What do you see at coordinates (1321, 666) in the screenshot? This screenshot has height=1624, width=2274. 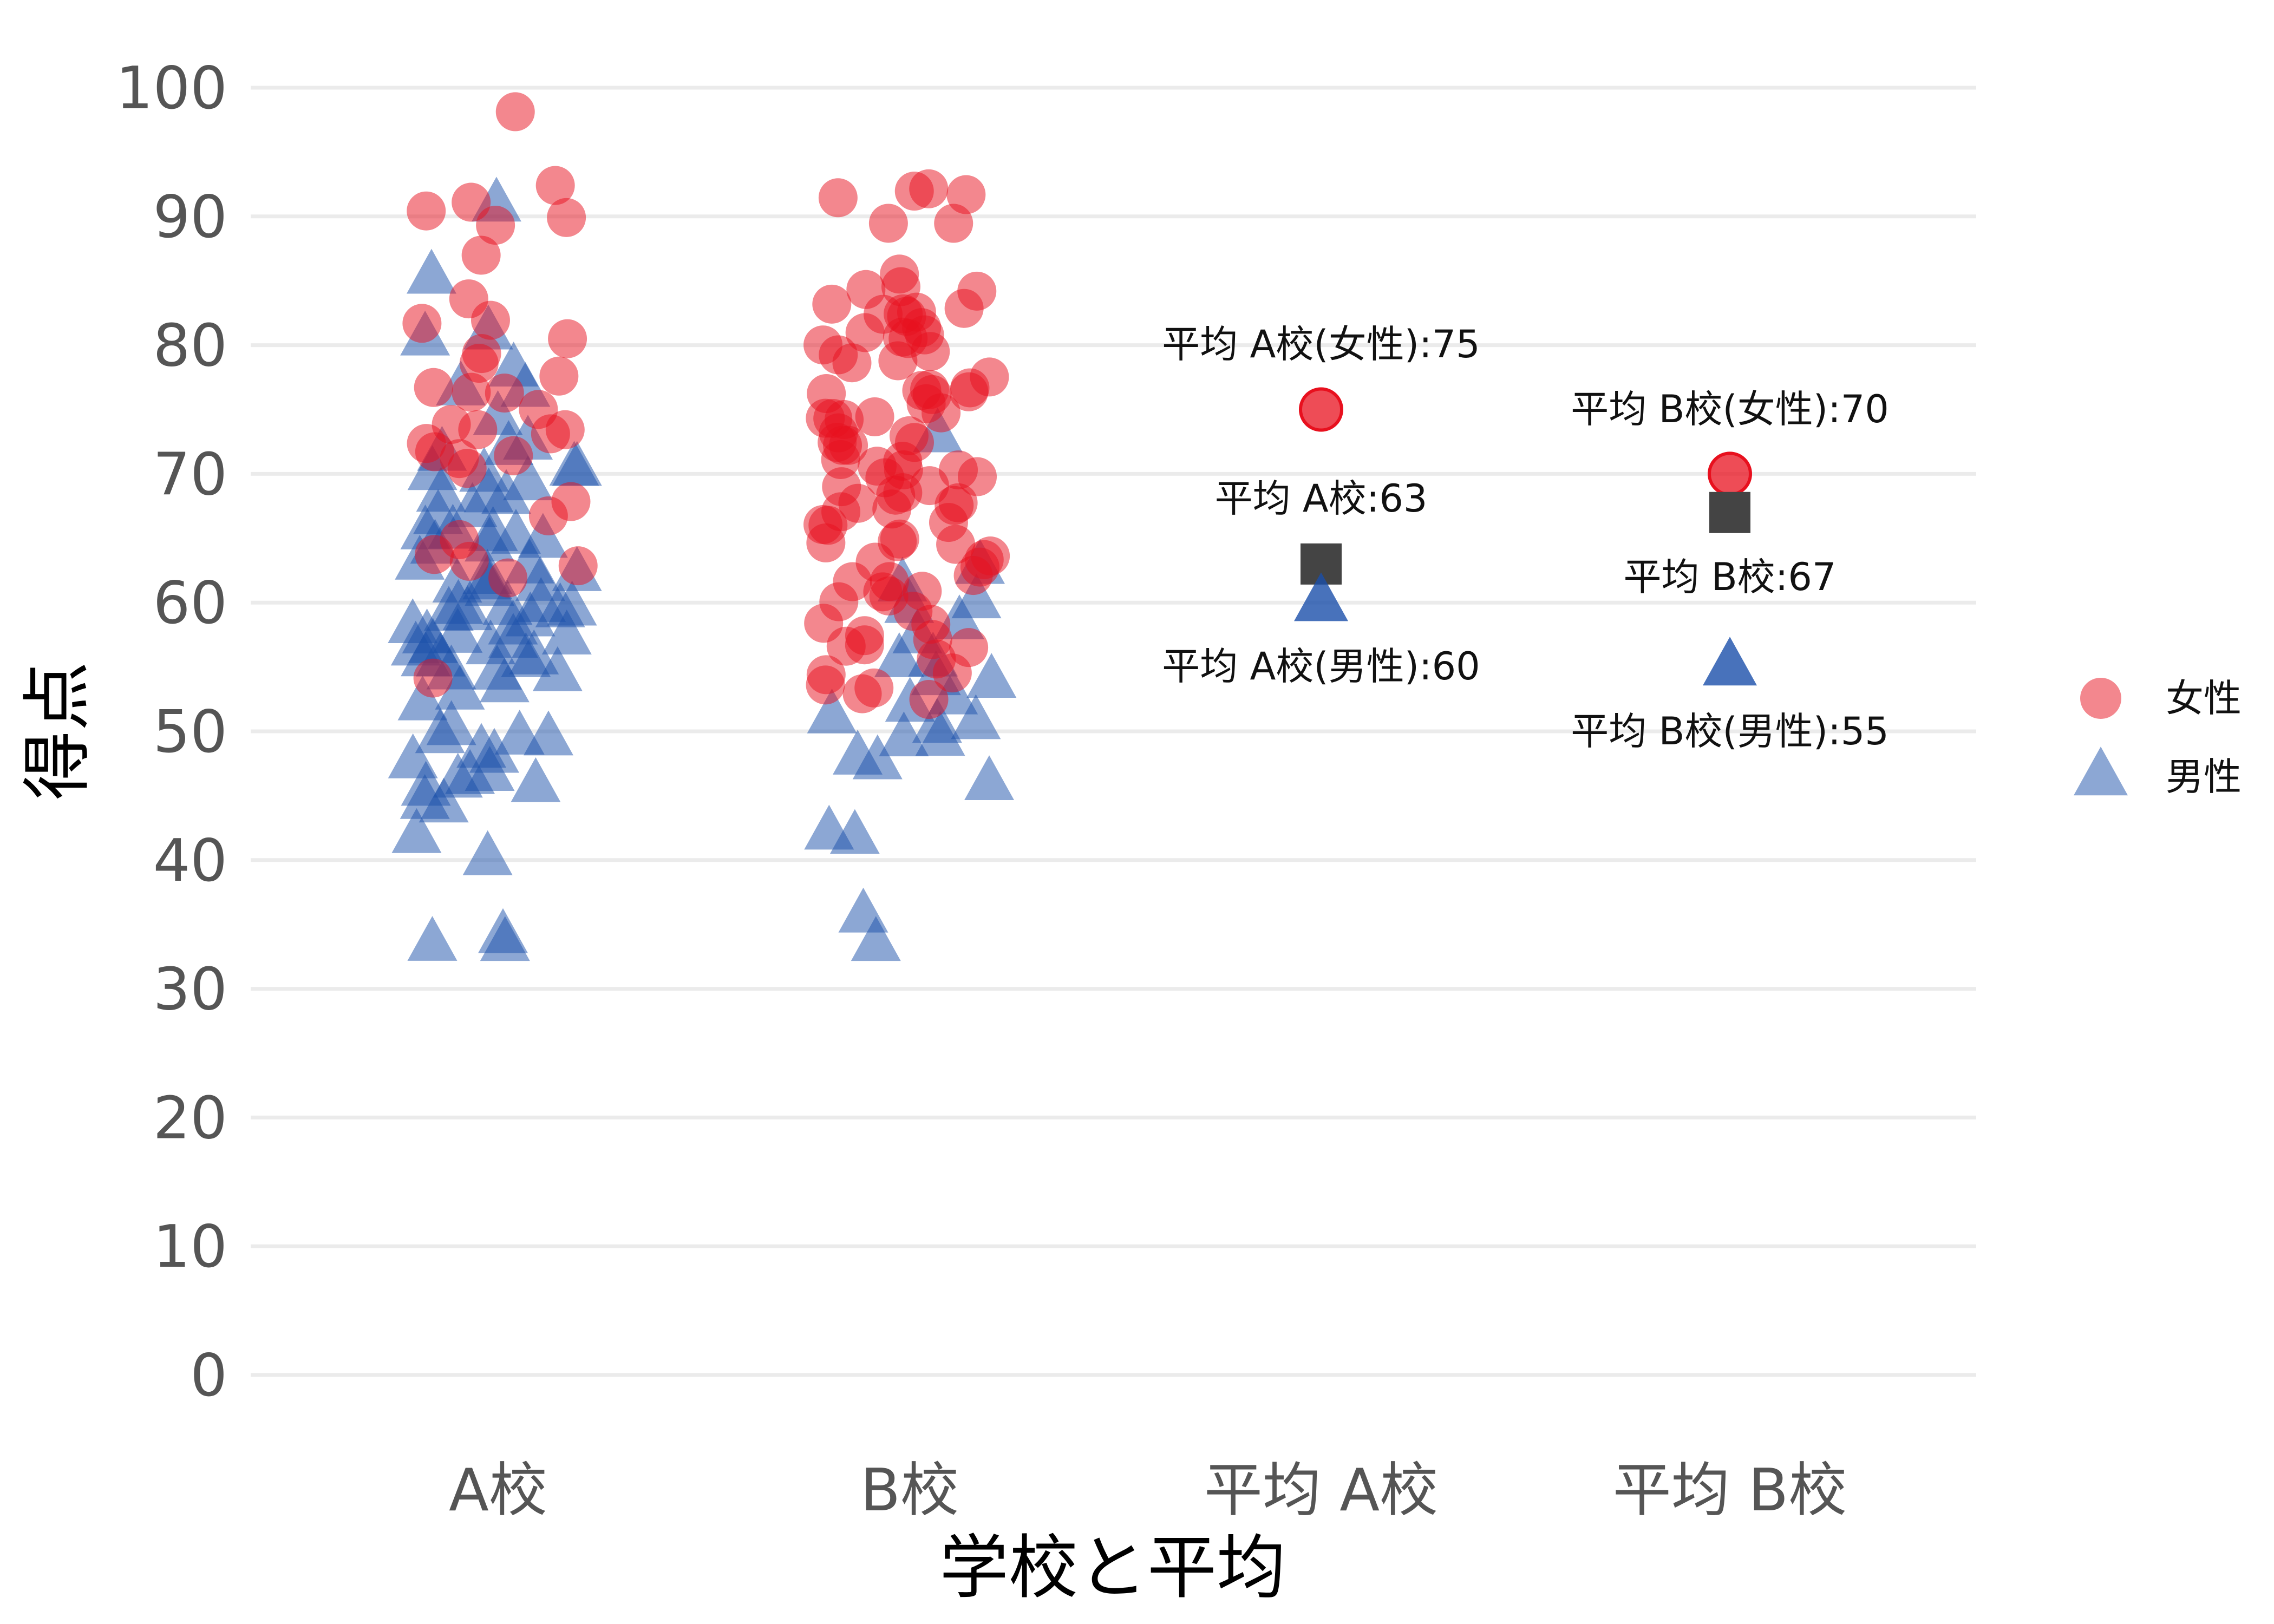 I see `mean-label: 平均 A校(男性):60` at bounding box center [1321, 666].